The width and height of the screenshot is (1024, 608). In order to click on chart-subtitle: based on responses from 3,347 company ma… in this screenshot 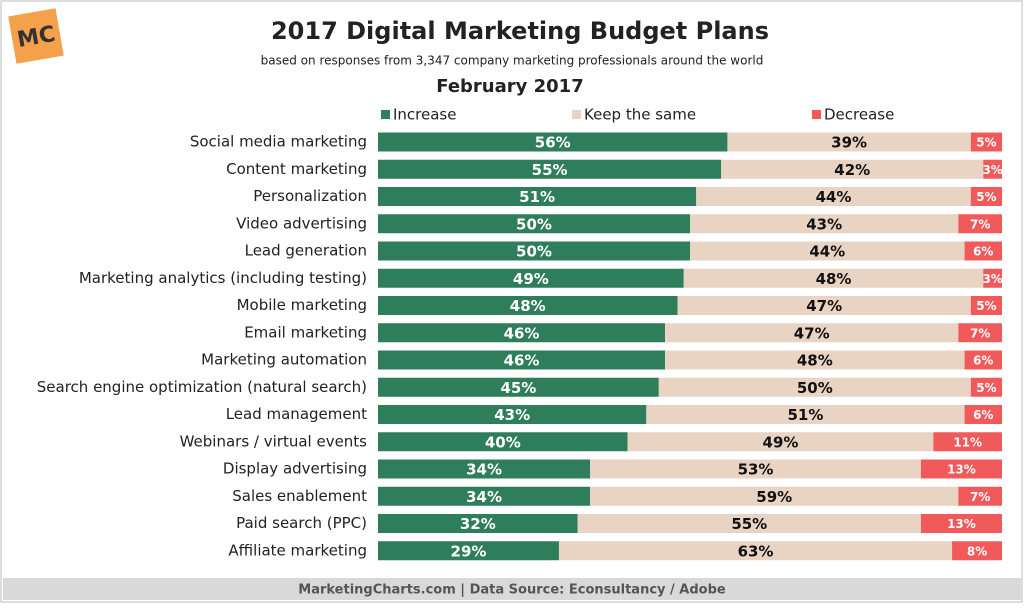, I will do `click(512, 61)`.